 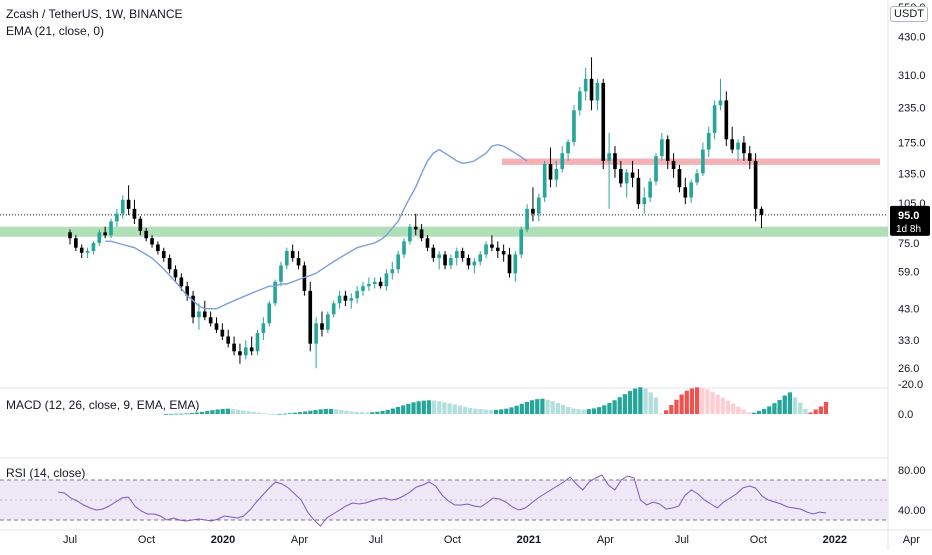 What do you see at coordinates (46, 473) in the screenshot?
I see `rsi-legend: RSI (14, close)` at bounding box center [46, 473].